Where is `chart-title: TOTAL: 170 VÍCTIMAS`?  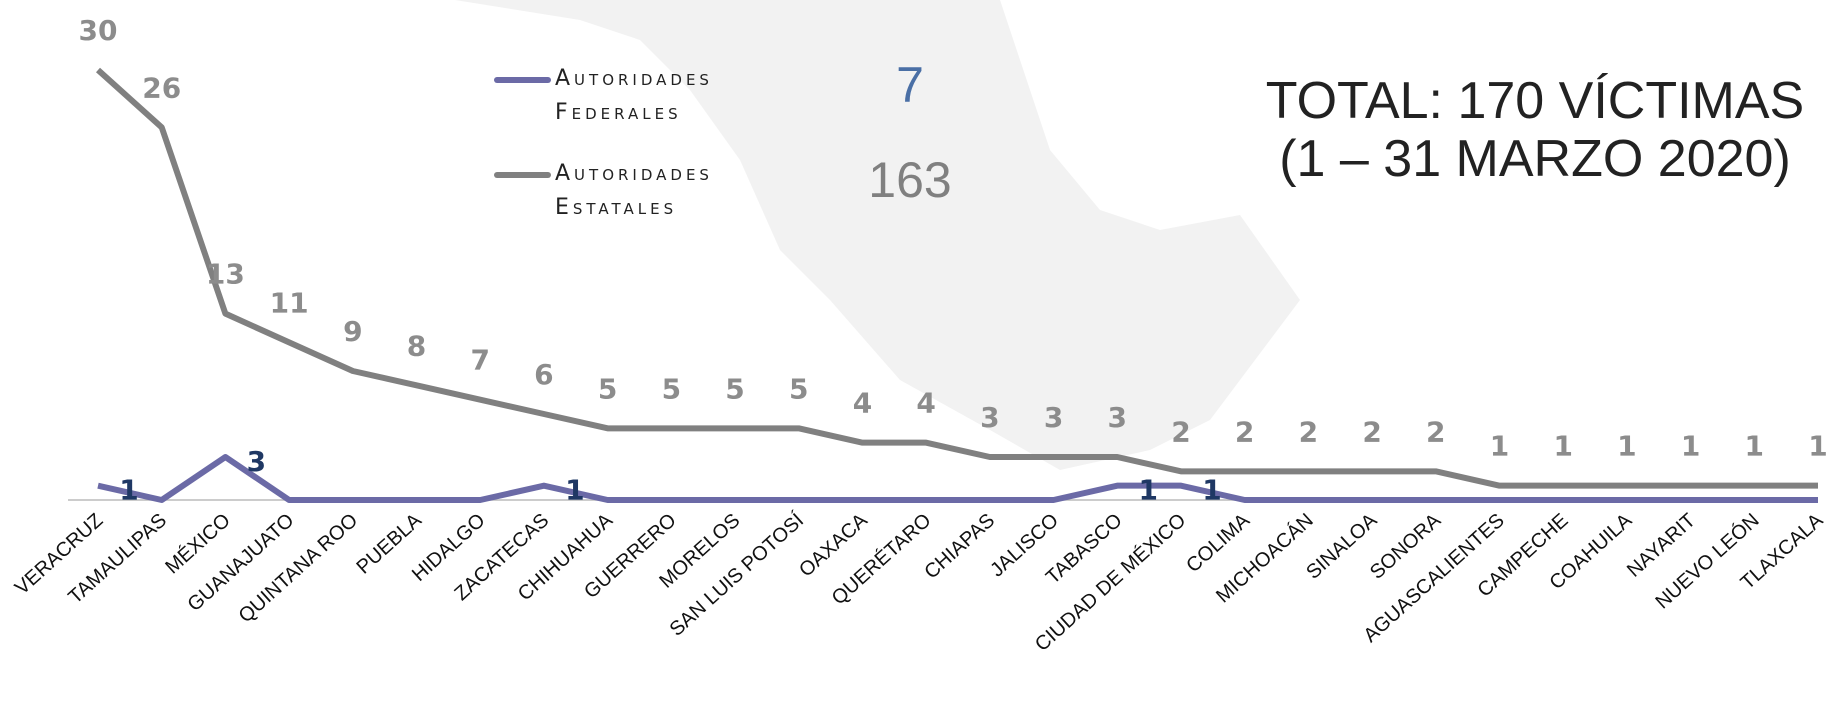
chart-title: TOTAL: 170 VÍCTIMAS is located at coordinates (1535, 101).